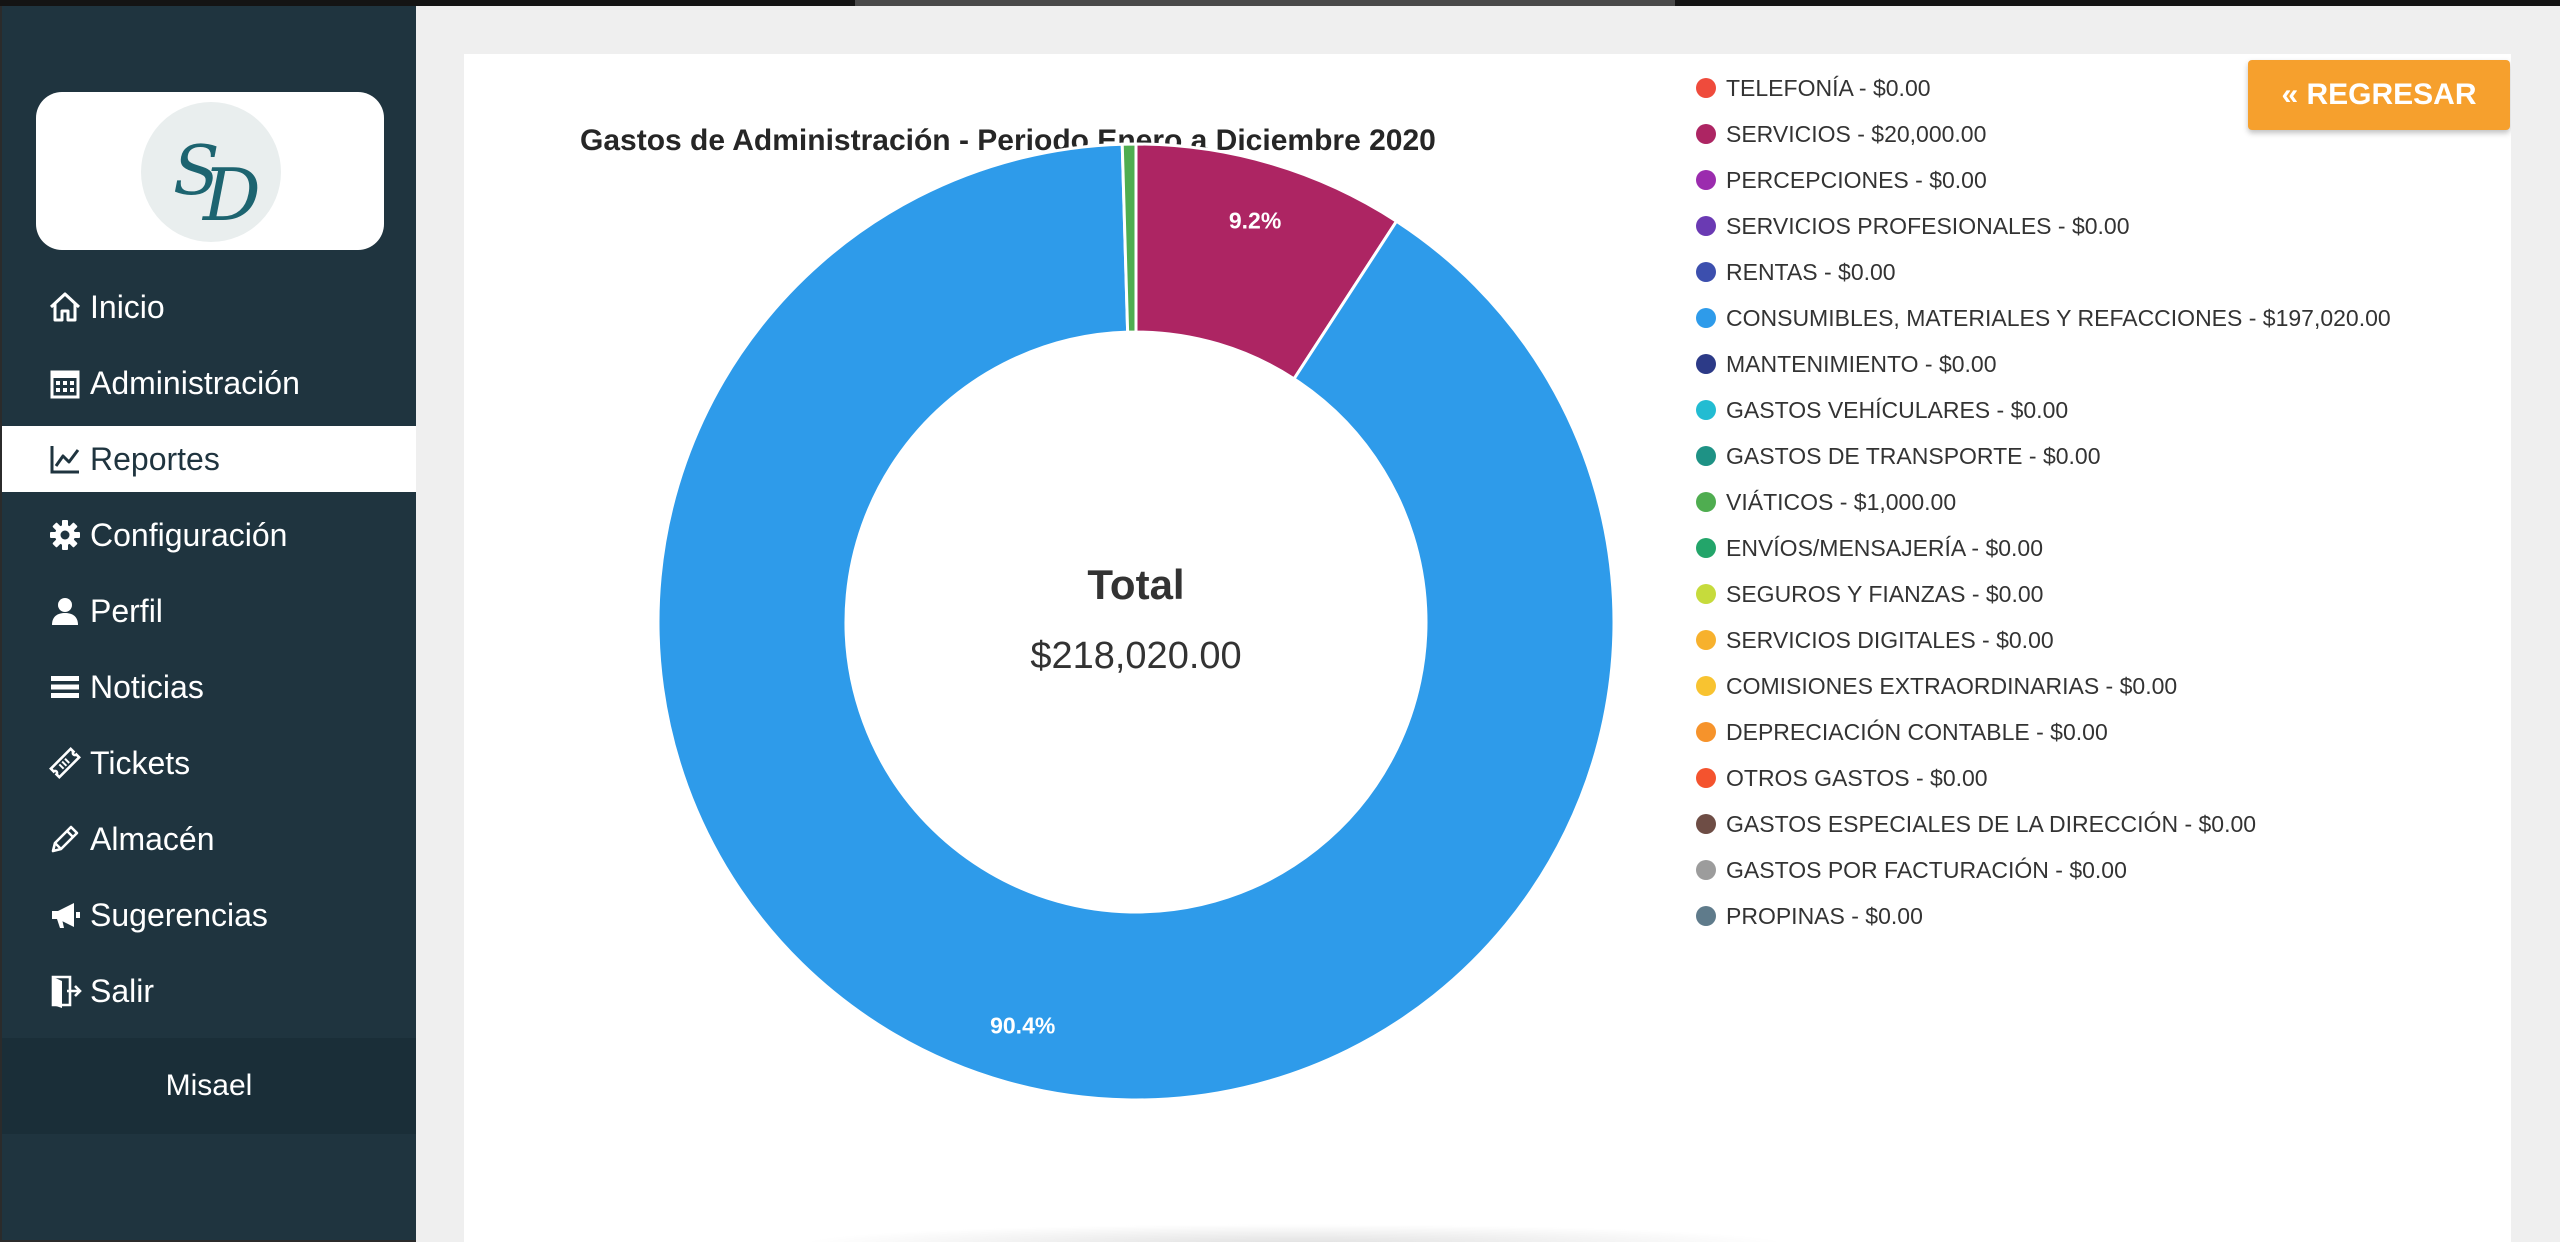 This screenshot has width=2560, height=1242. I want to click on legend-label: GASTOS VEHÍCULARES - $0.00, so click(1897, 409).